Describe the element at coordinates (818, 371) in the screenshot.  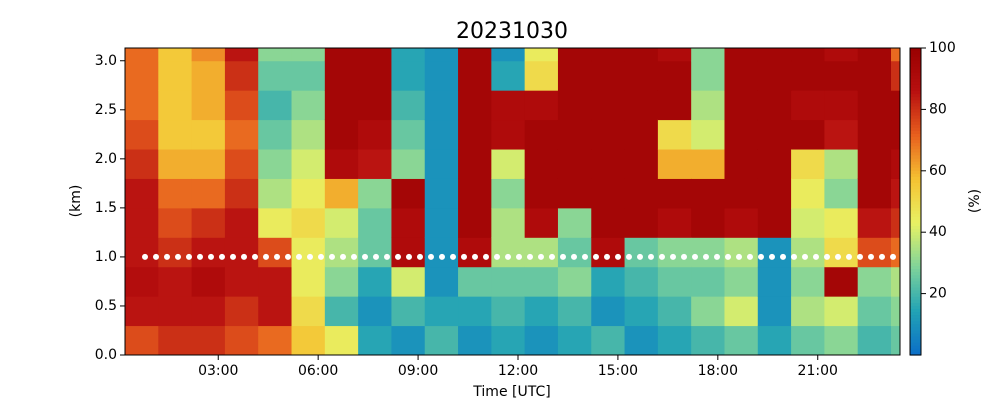
I see `x-tick-label: 21:00` at that location.